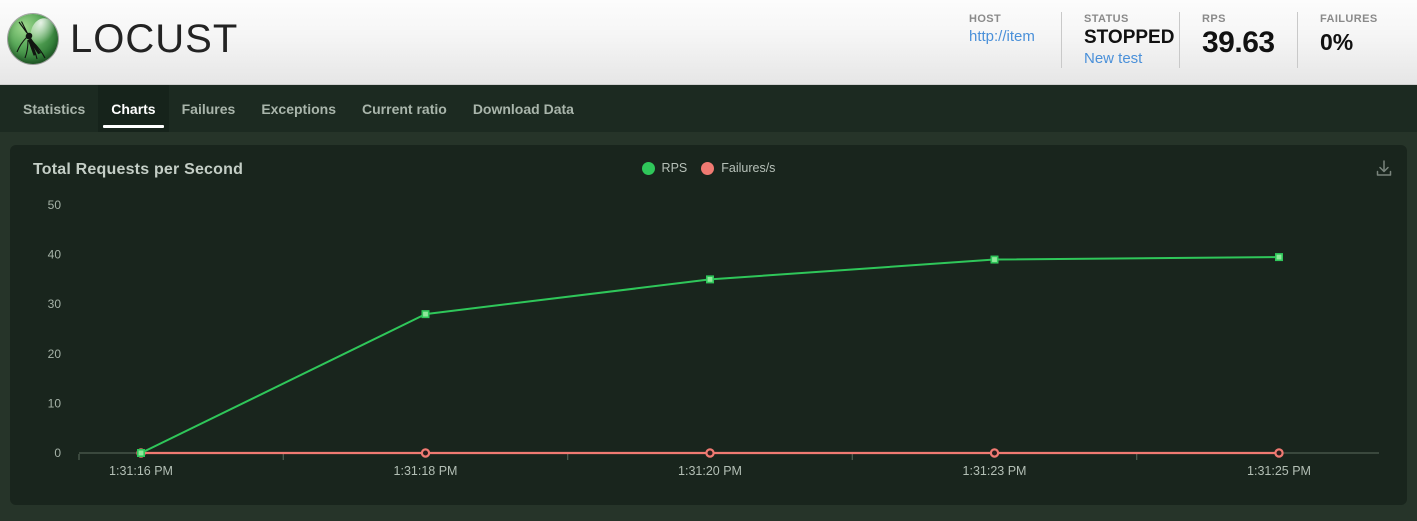 This screenshot has width=1417, height=521. What do you see at coordinates (54, 108) in the screenshot?
I see `tab-statistics: Statistics` at bounding box center [54, 108].